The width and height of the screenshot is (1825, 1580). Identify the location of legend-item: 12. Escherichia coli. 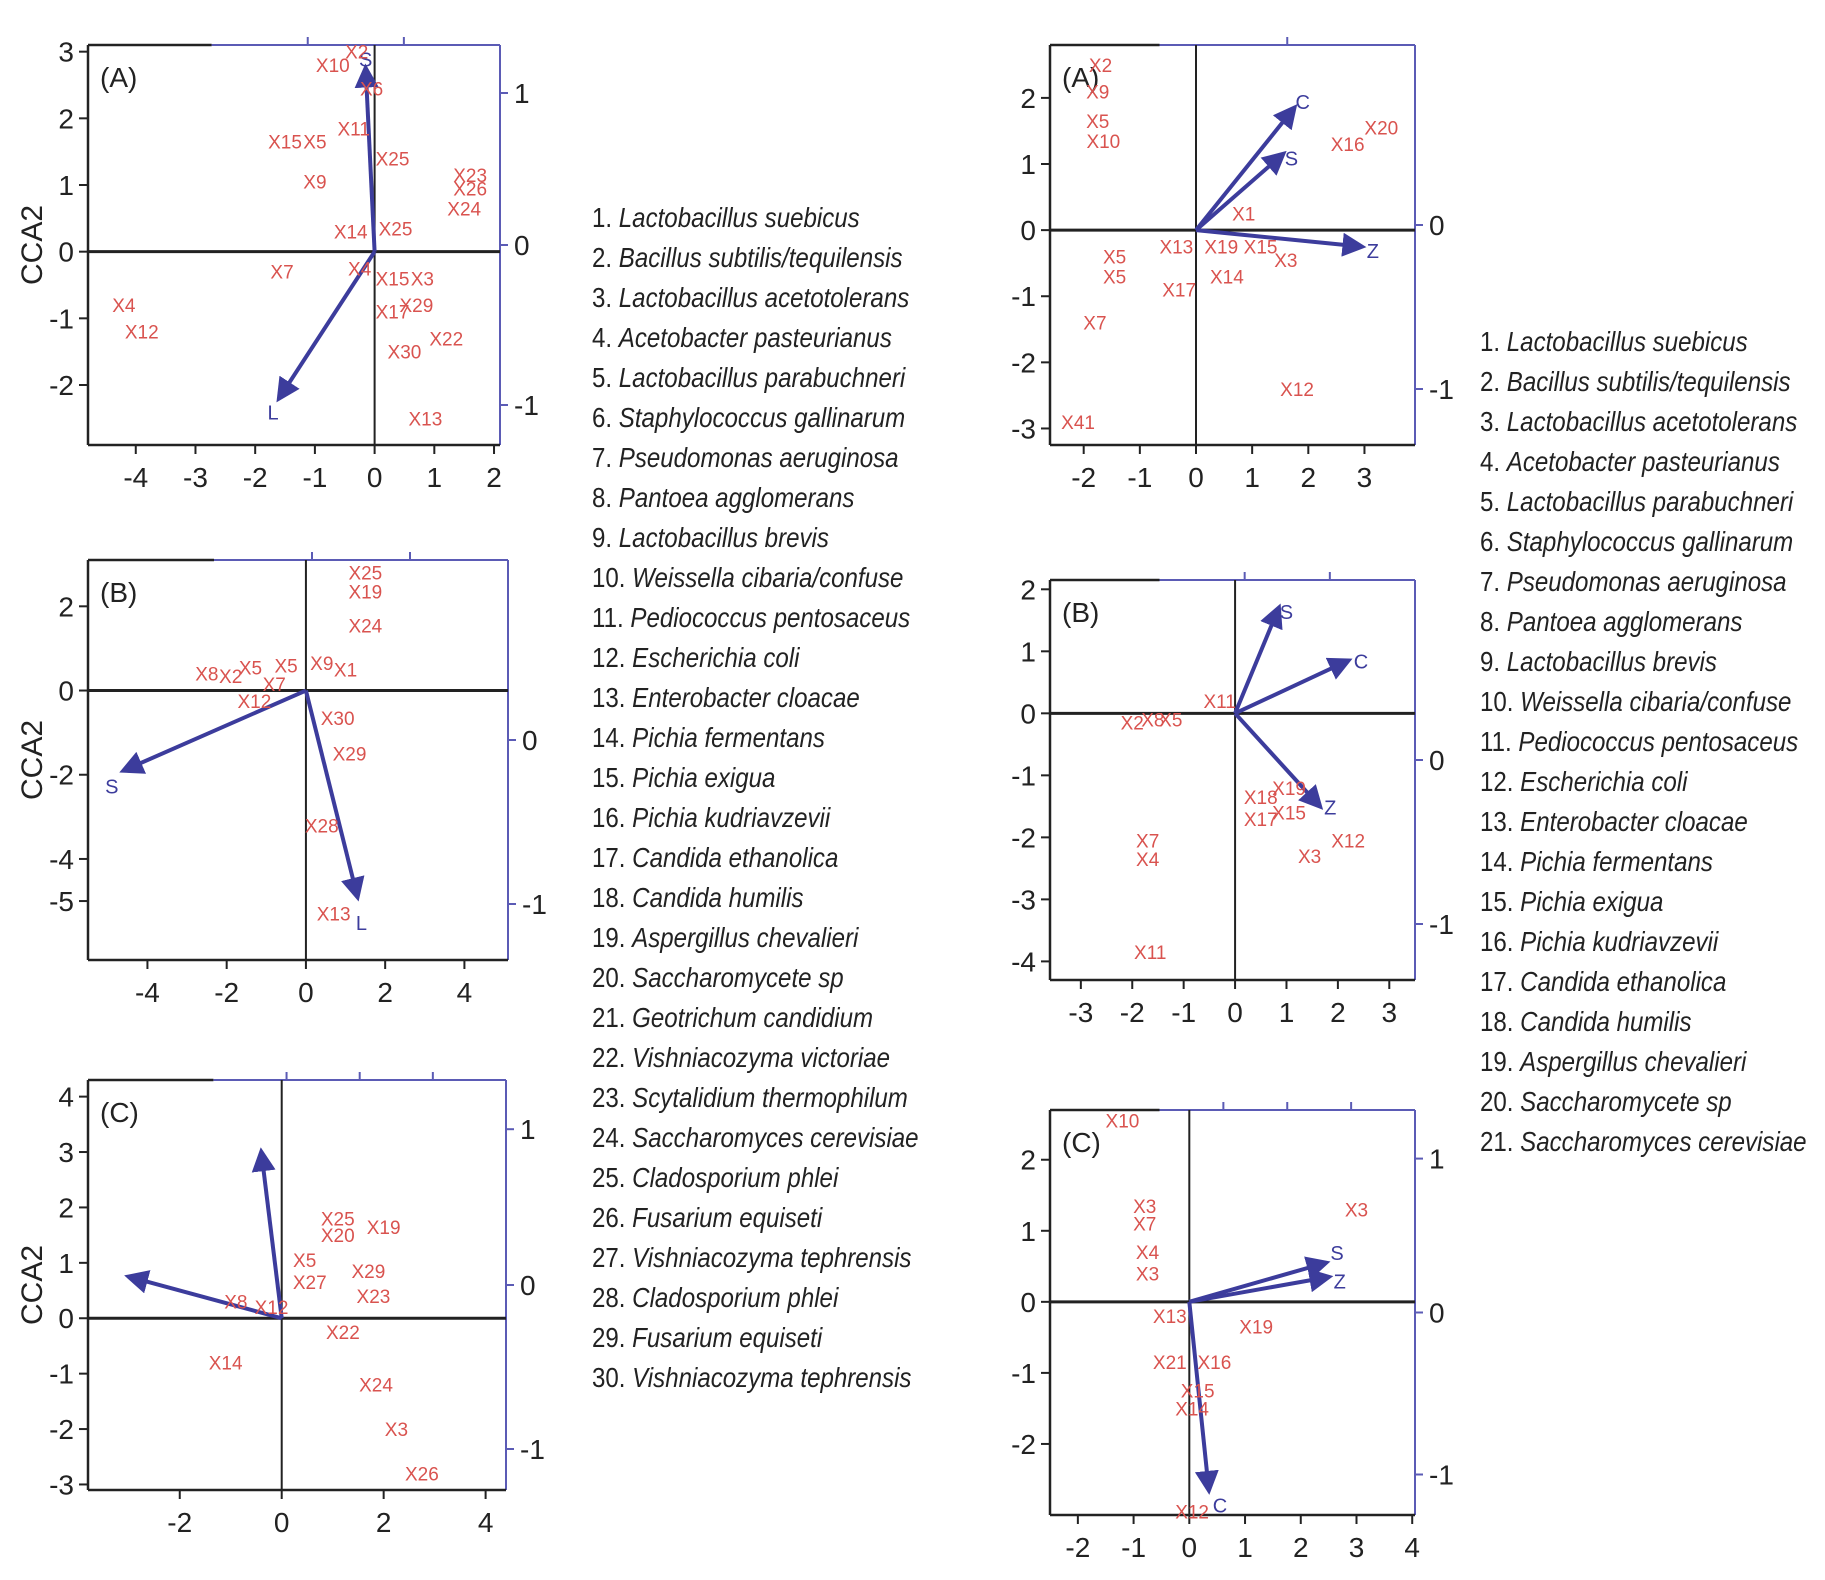
(1643, 782).